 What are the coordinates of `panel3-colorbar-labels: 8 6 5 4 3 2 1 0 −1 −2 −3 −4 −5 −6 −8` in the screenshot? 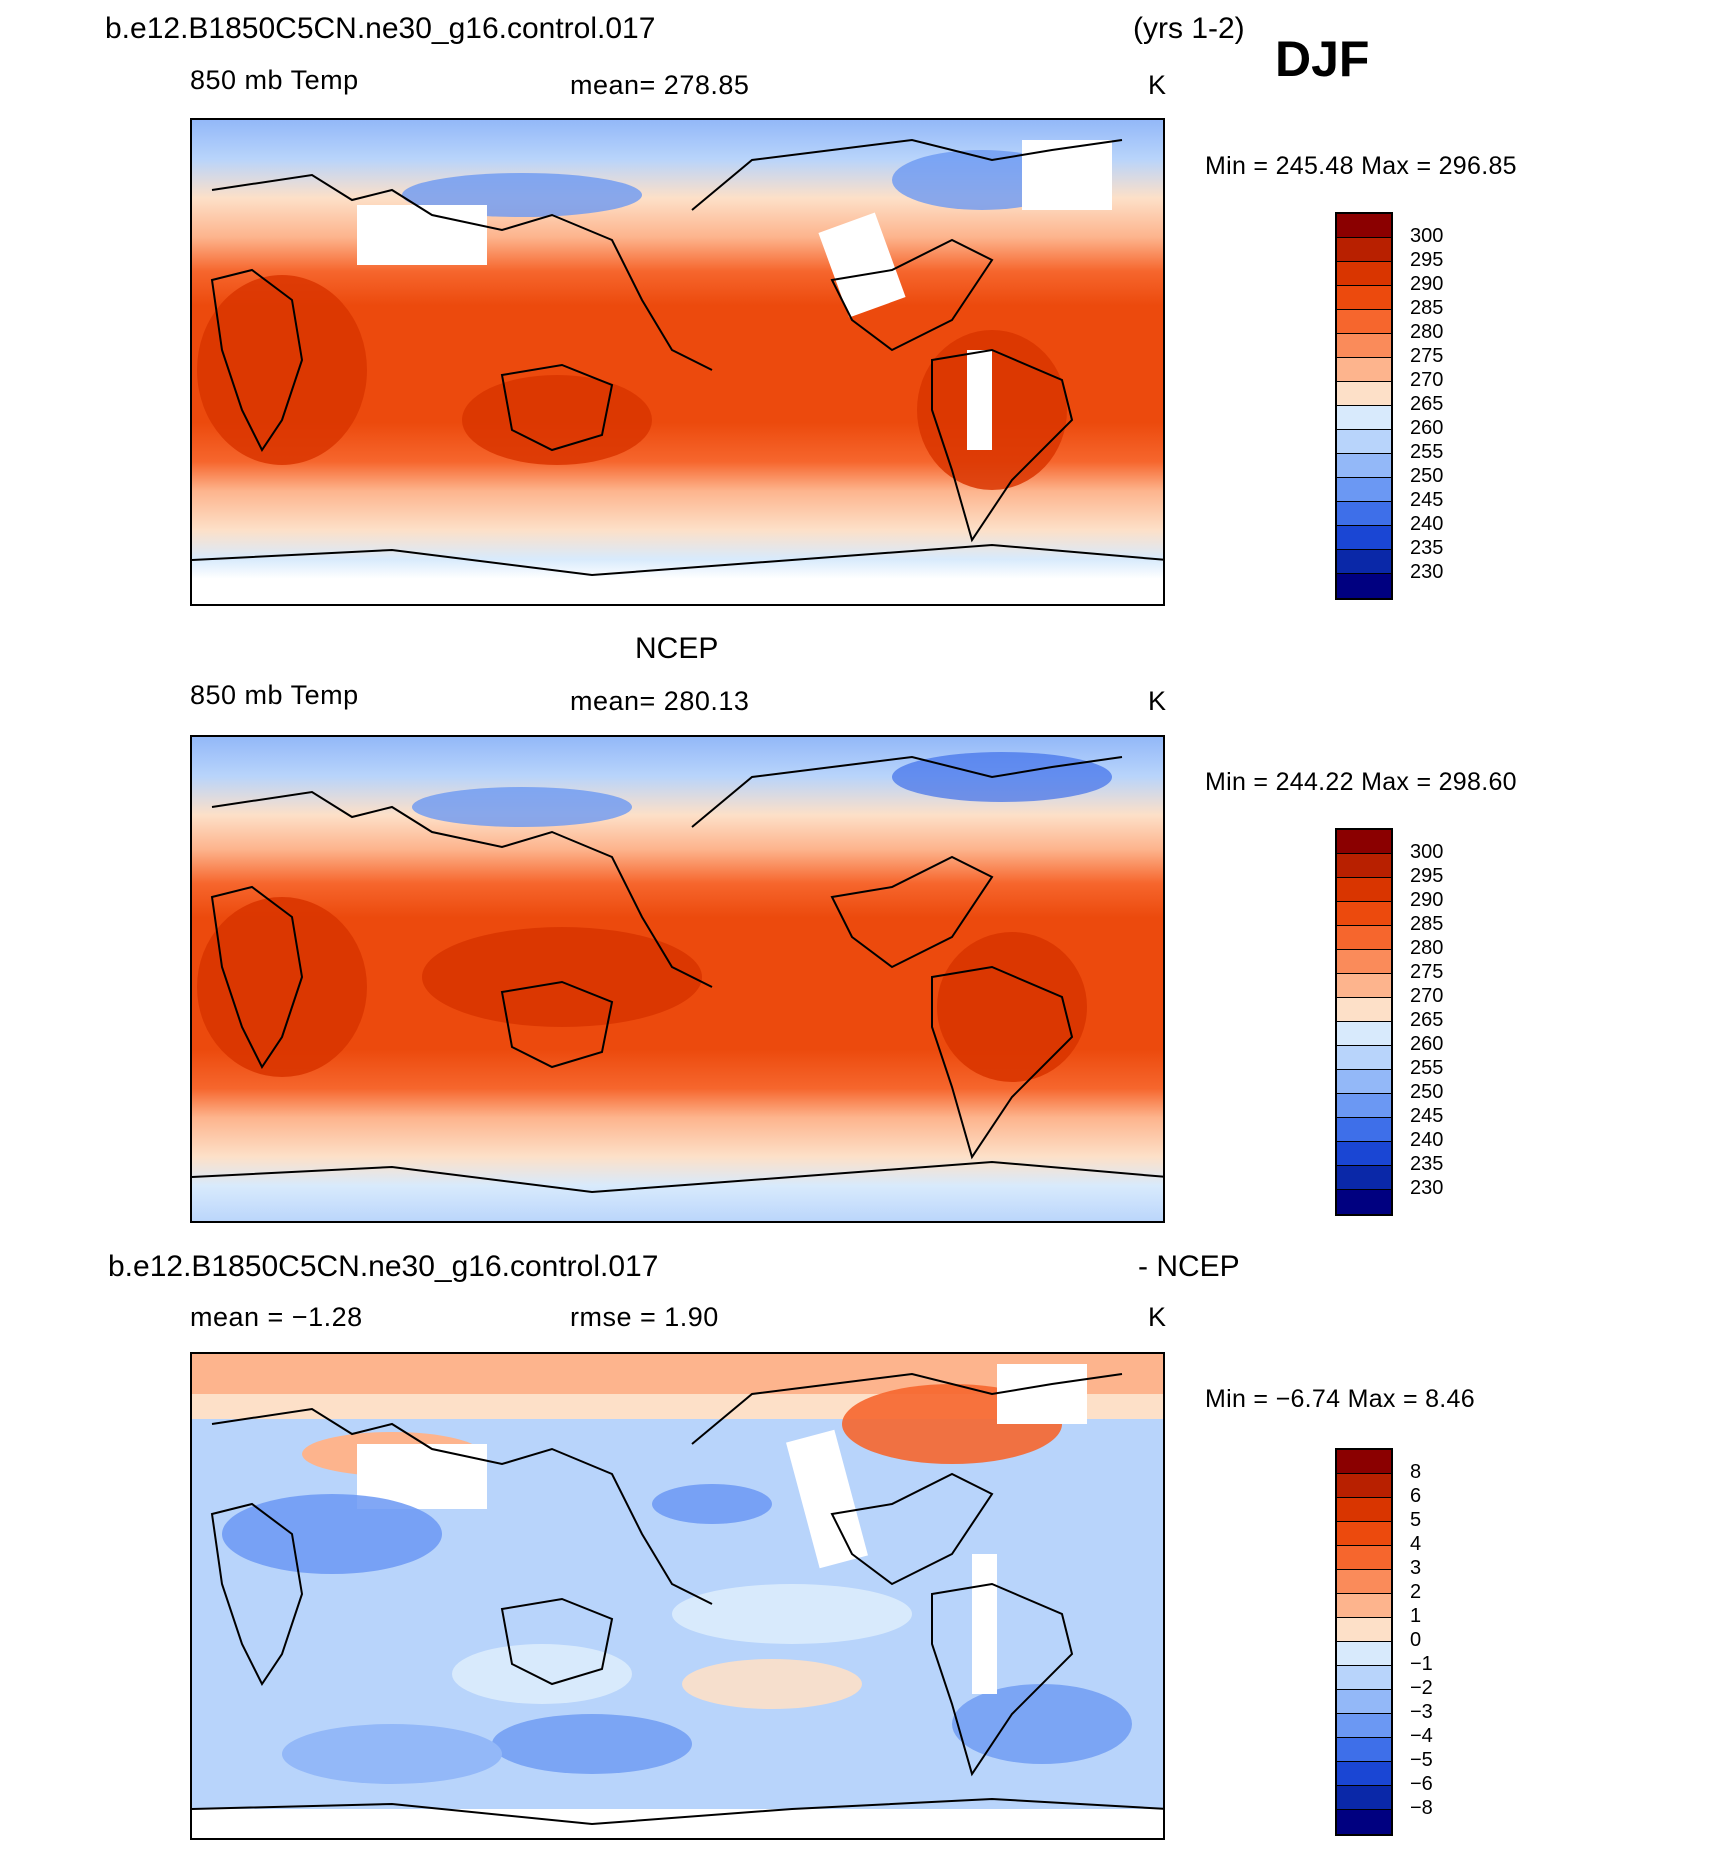 It's located at (1421, 1640).